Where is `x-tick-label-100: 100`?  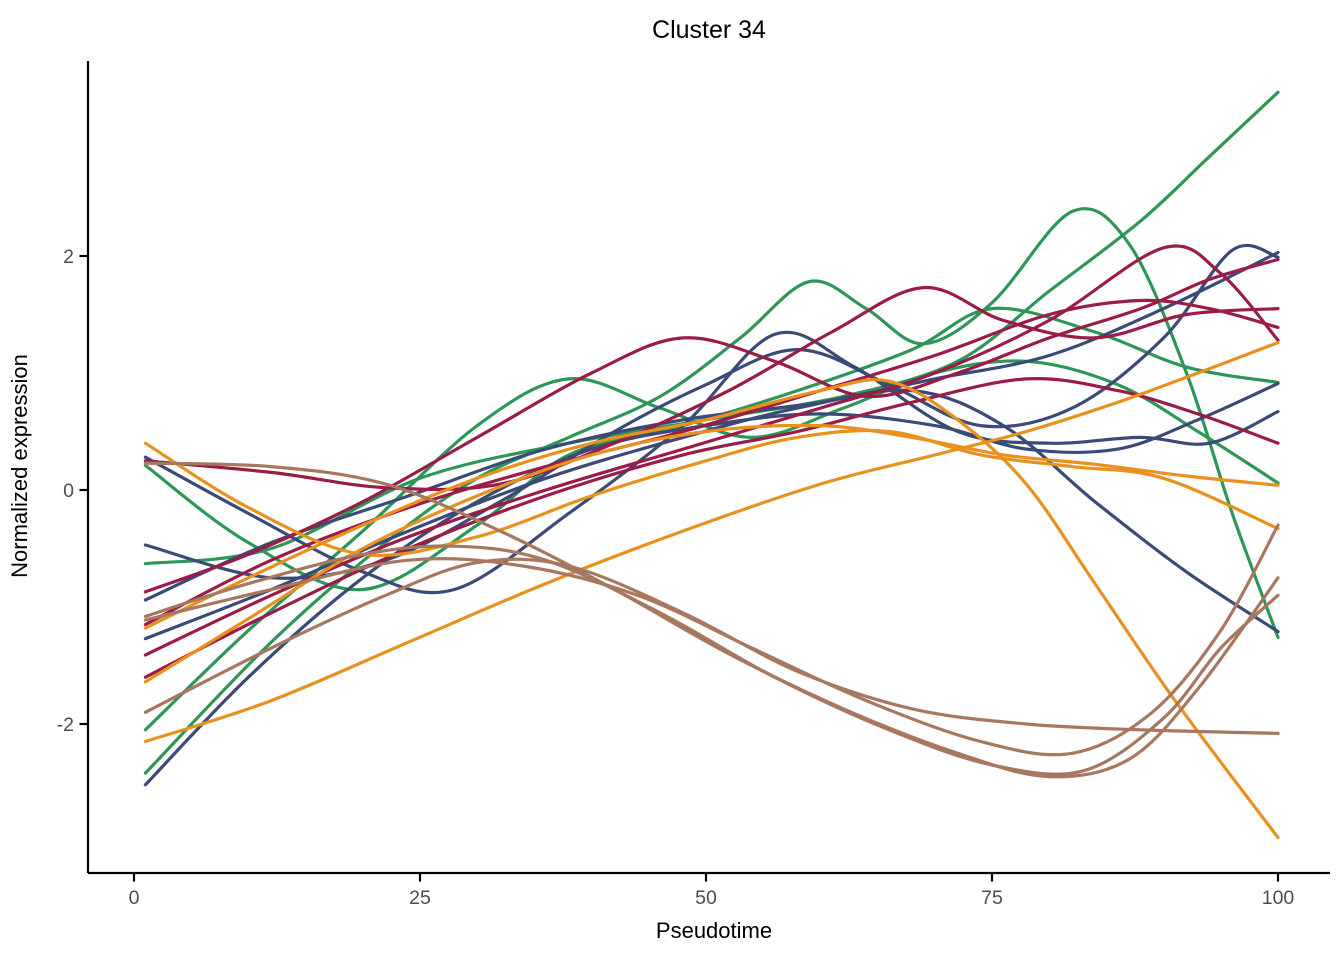
x-tick-label-100: 100 is located at coordinates (1278, 898).